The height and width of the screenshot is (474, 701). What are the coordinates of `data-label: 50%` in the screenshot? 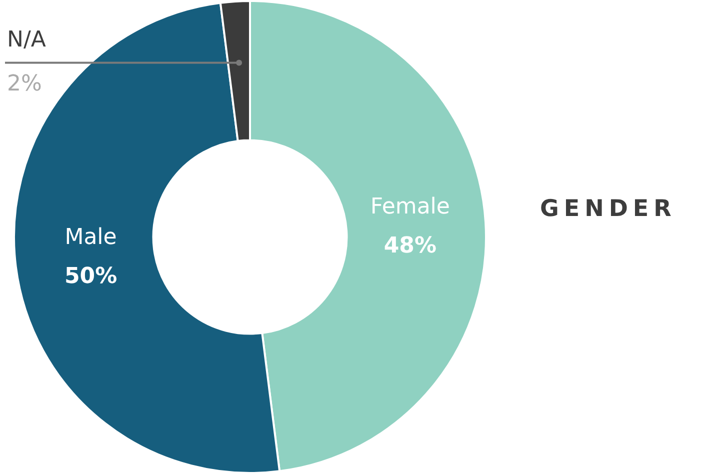 It's located at (91, 276).